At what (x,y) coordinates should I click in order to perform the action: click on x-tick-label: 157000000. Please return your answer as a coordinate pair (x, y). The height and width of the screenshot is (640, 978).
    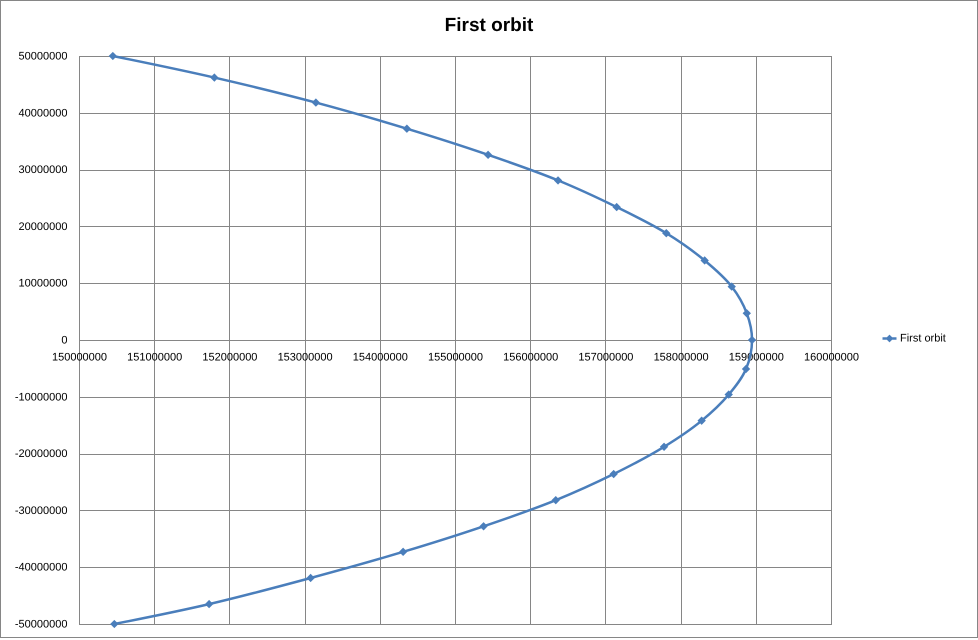
    Looking at the image, I should click on (606, 358).